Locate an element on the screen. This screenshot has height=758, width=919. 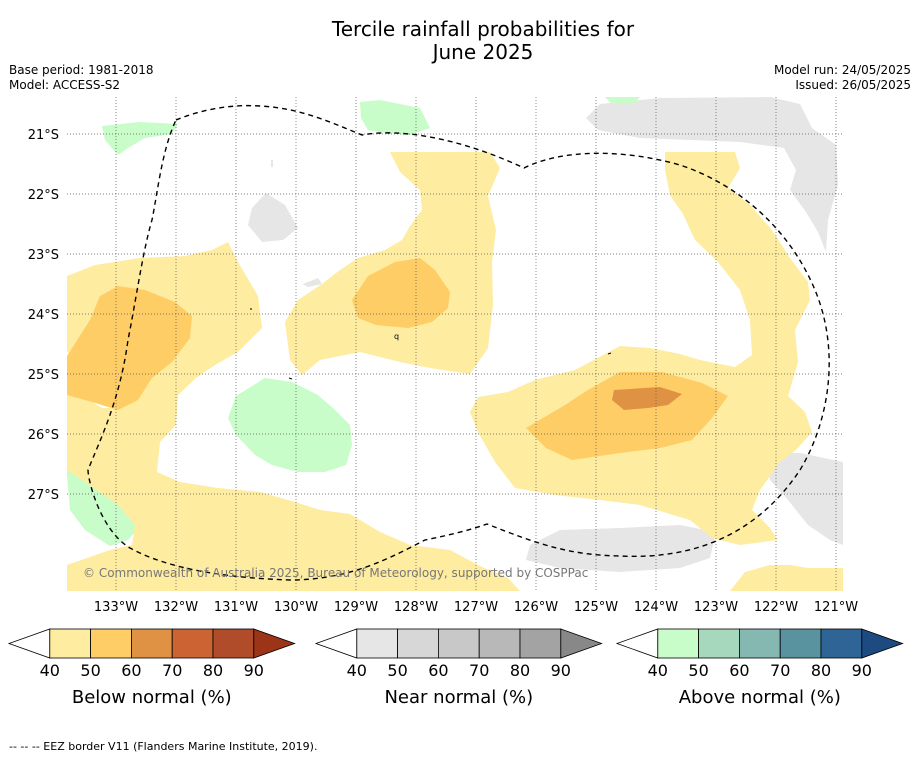
model-label: Model: ACCESS-S2 is located at coordinates (65, 85).